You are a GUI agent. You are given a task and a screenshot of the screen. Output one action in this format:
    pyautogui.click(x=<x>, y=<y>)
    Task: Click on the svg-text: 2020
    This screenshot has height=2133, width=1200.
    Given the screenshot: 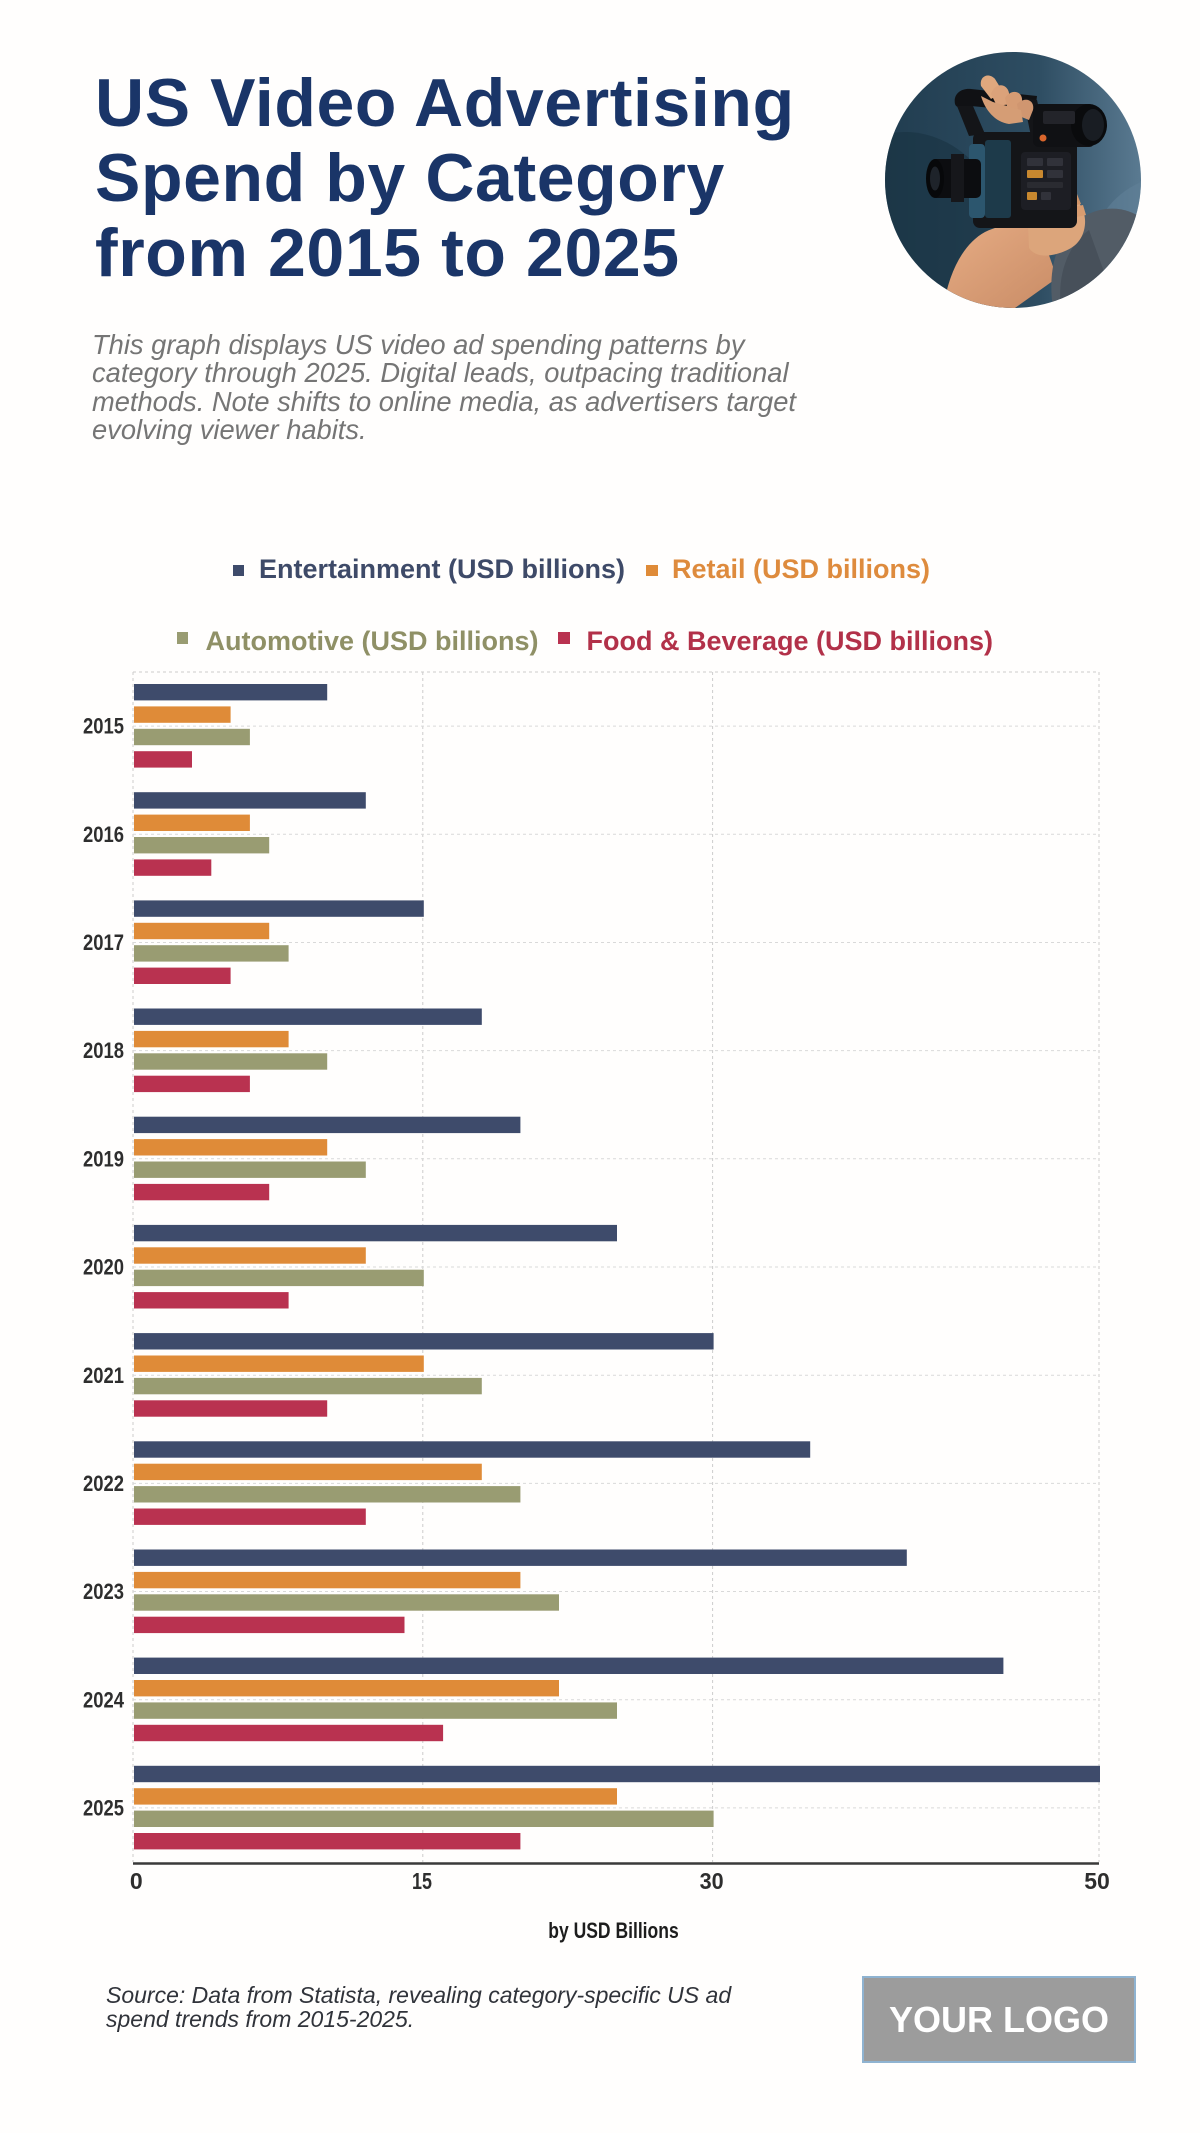 What is the action you would take?
    pyautogui.click(x=103, y=1267)
    